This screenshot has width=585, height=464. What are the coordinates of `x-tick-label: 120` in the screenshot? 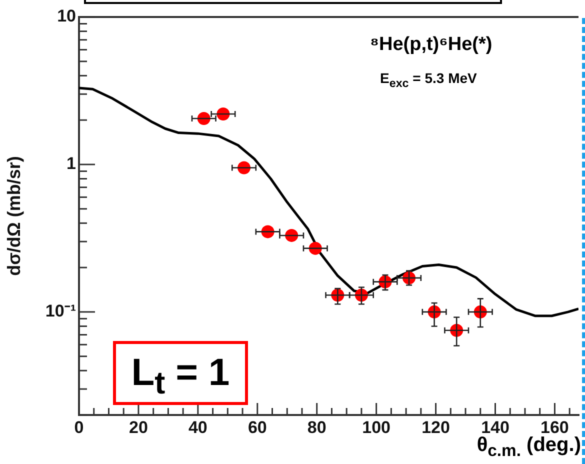 It's located at (436, 427).